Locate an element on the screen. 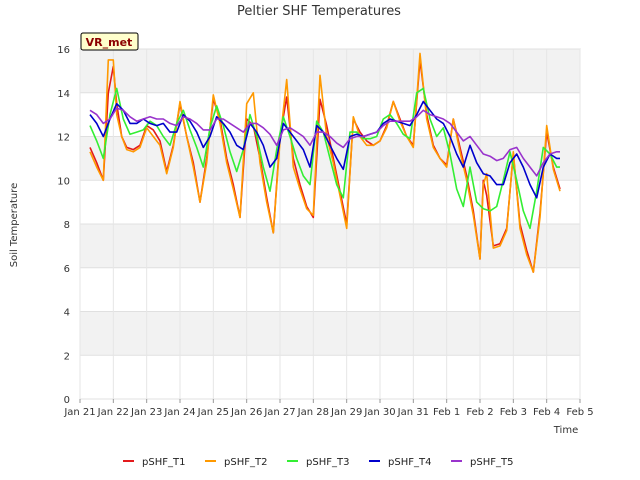  x-tick-label: Jan 31 is located at coordinates (413, 412).